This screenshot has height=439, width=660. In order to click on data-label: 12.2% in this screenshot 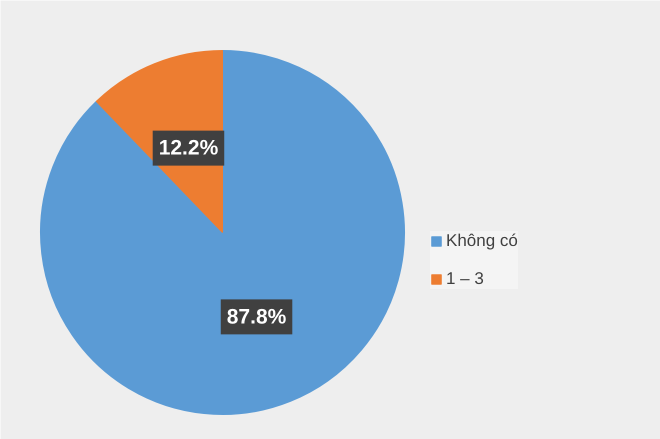, I will do `click(188, 148)`.